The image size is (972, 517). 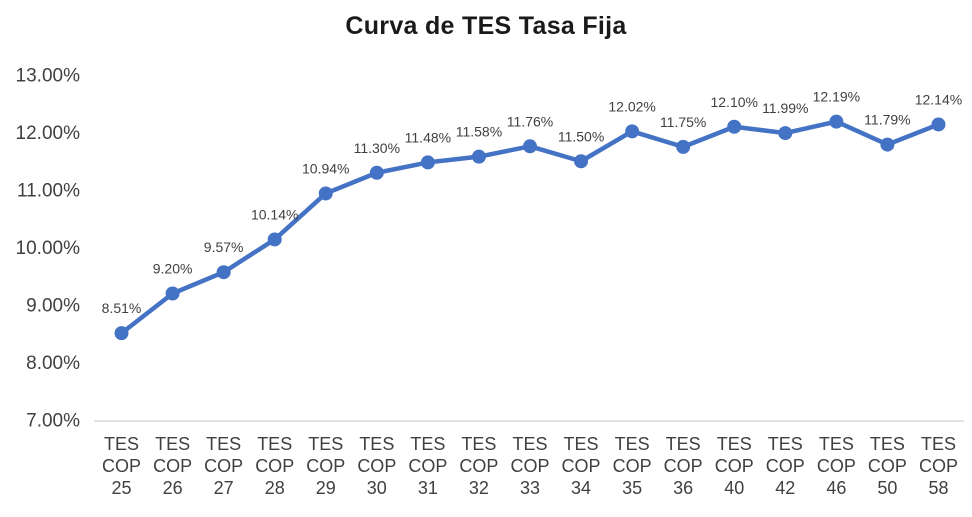 What do you see at coordinates (48, 191) in the screenshot?
I see `y-tick-label: 11.00%` at bounding box center [48, 191].